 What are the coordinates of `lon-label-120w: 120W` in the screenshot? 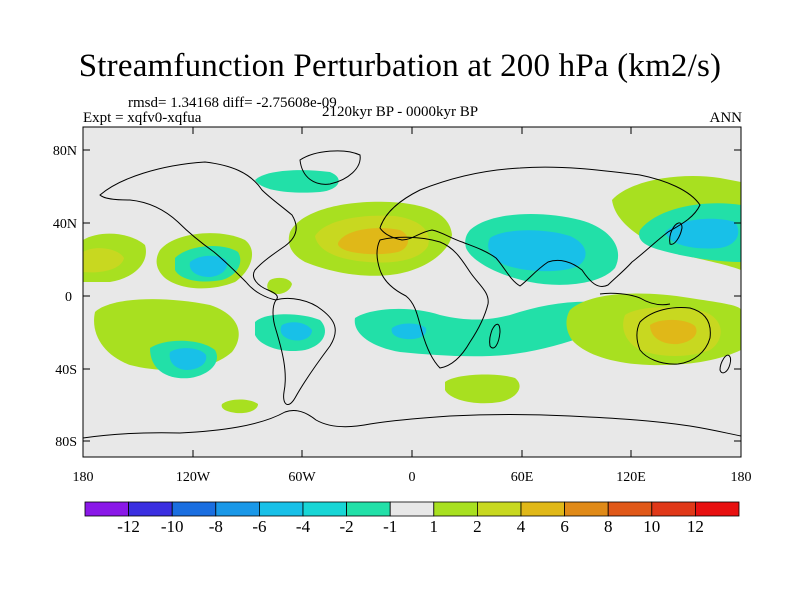 It's located at (193, 477).